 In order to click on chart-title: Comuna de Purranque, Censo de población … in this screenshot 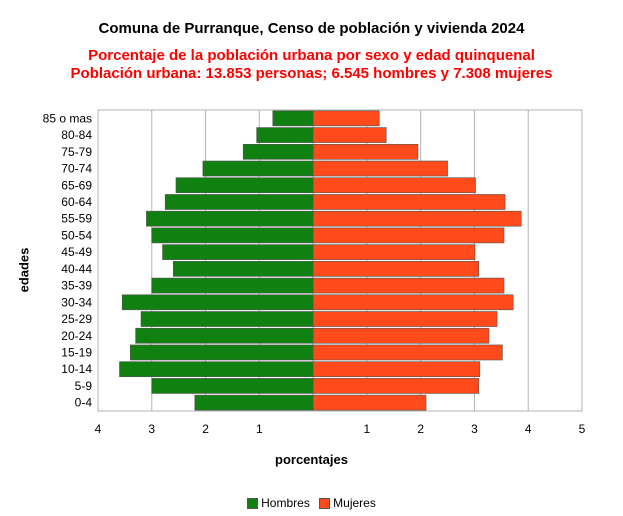, I will do `click(311, 28)`.